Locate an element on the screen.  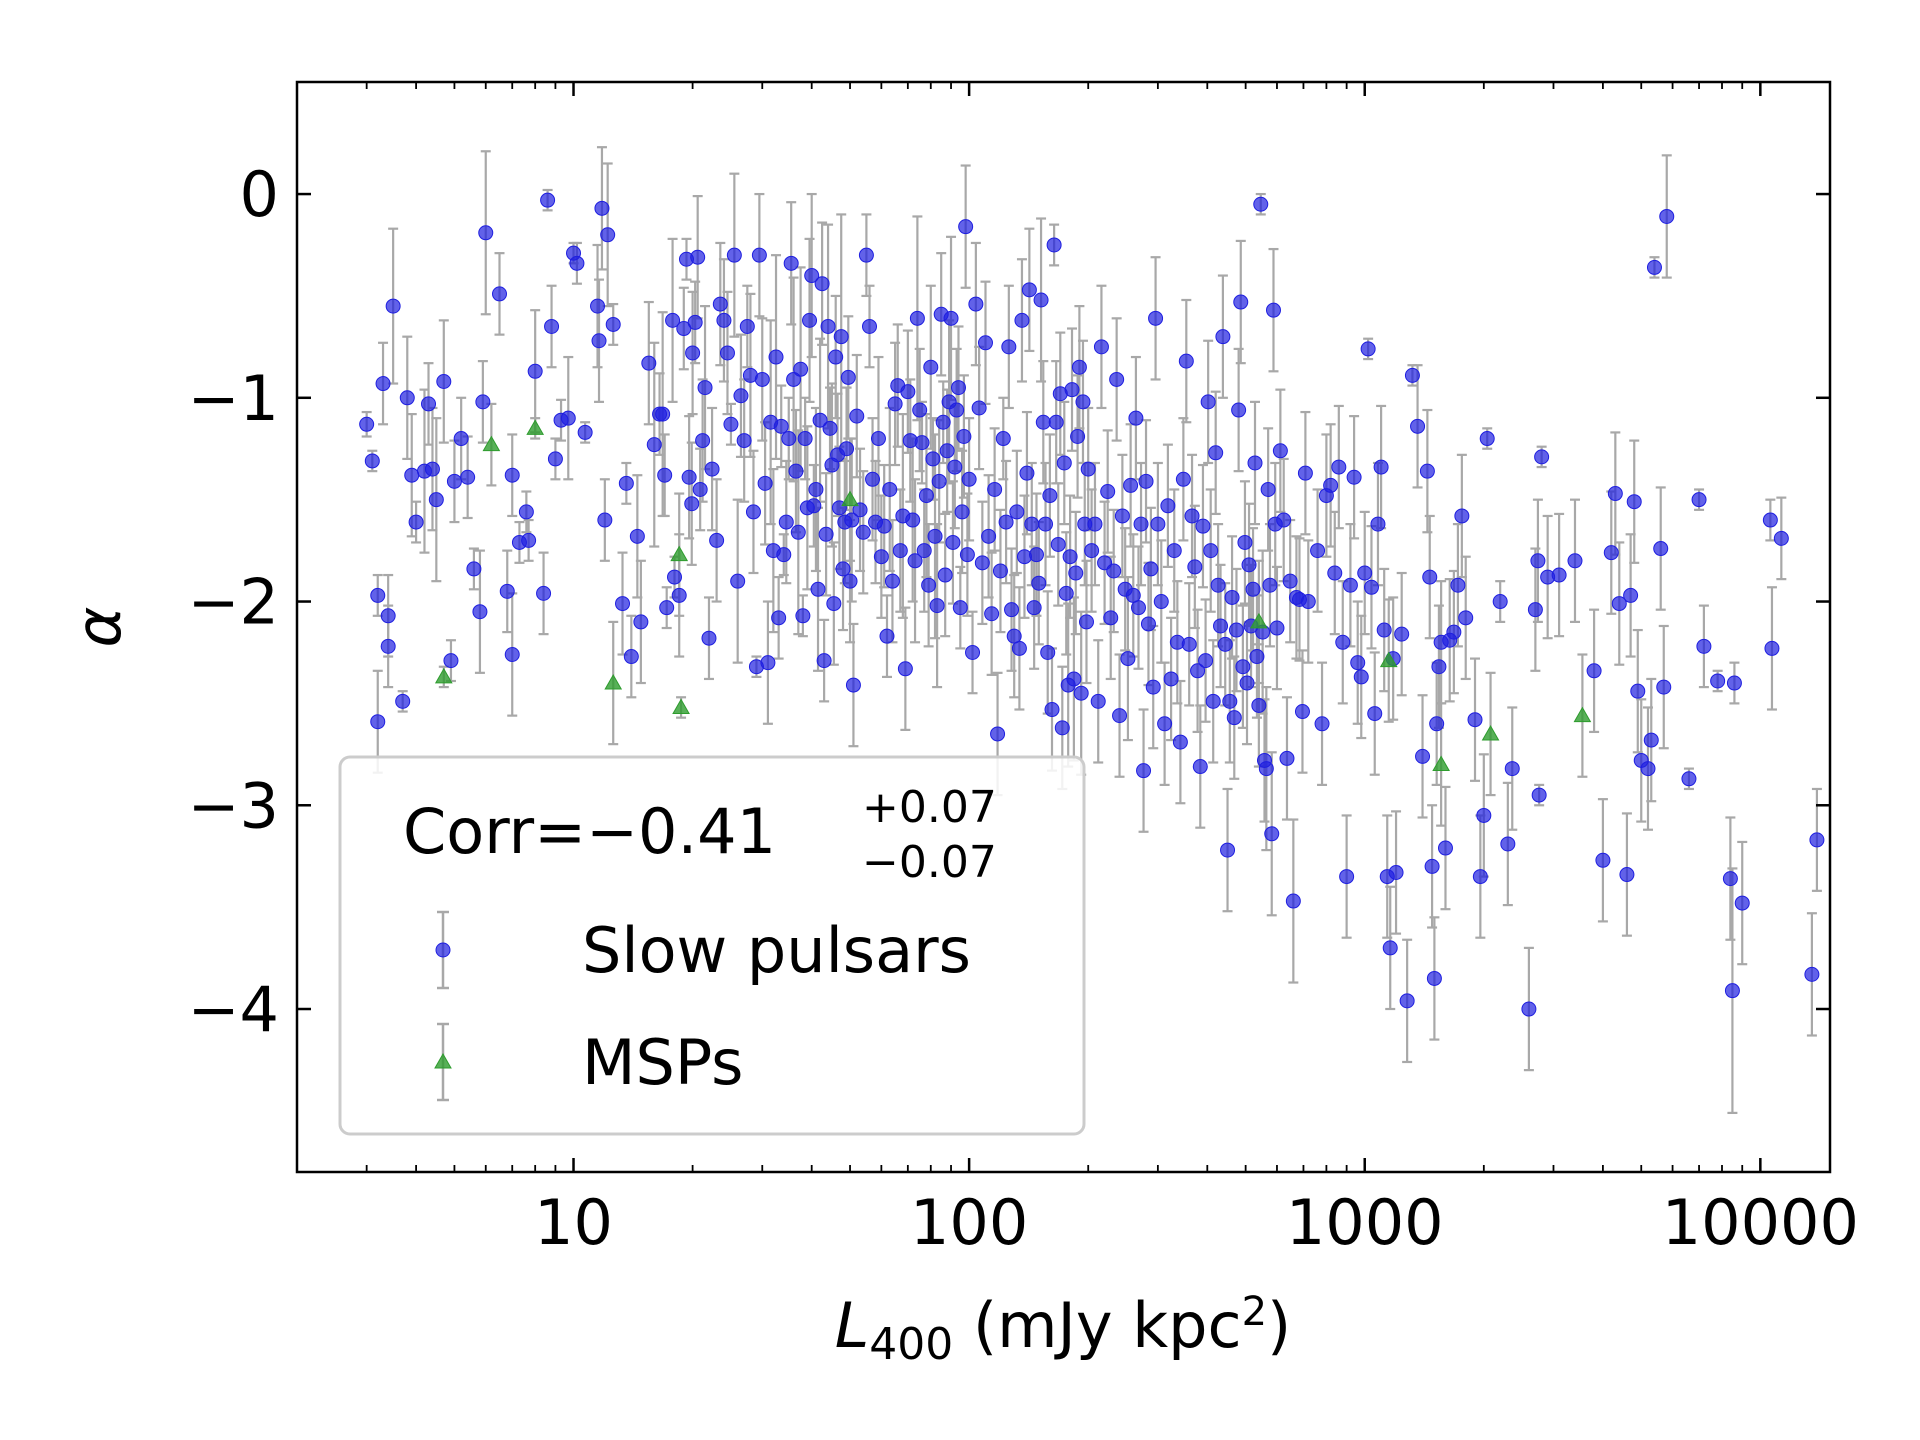
legend: Corr=−0.41 +0.07 −0.07 Slow pulsars MSPs is located at coordinates (712, 945).